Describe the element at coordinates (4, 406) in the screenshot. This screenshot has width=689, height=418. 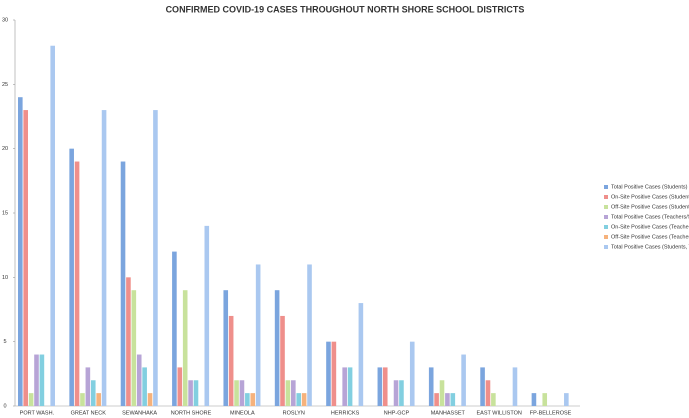
I see `y-tick-label: 0` at that location.